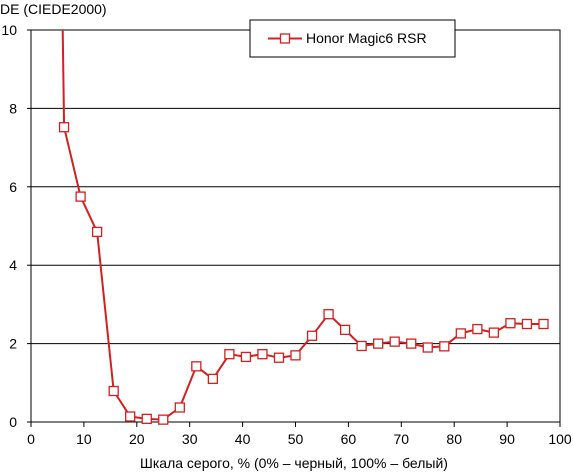 This screenshot has width=573, height=472. Describe the element at coordinates (349, 439) in the screenshot. I see `x-tick-label: 60` at that location.